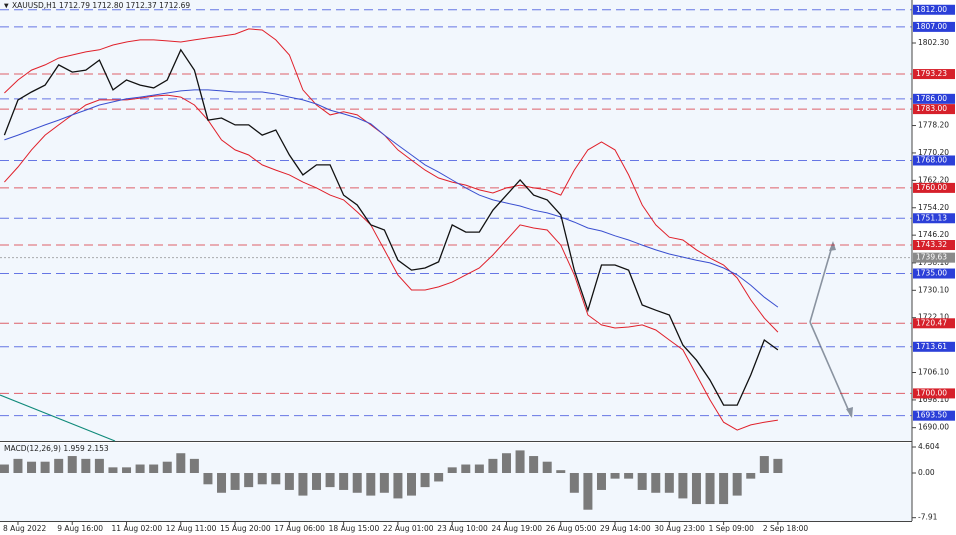 The height and width of the screenshot is (535, 956). I want to click on level-label: 1700.00, so click(931, 392).